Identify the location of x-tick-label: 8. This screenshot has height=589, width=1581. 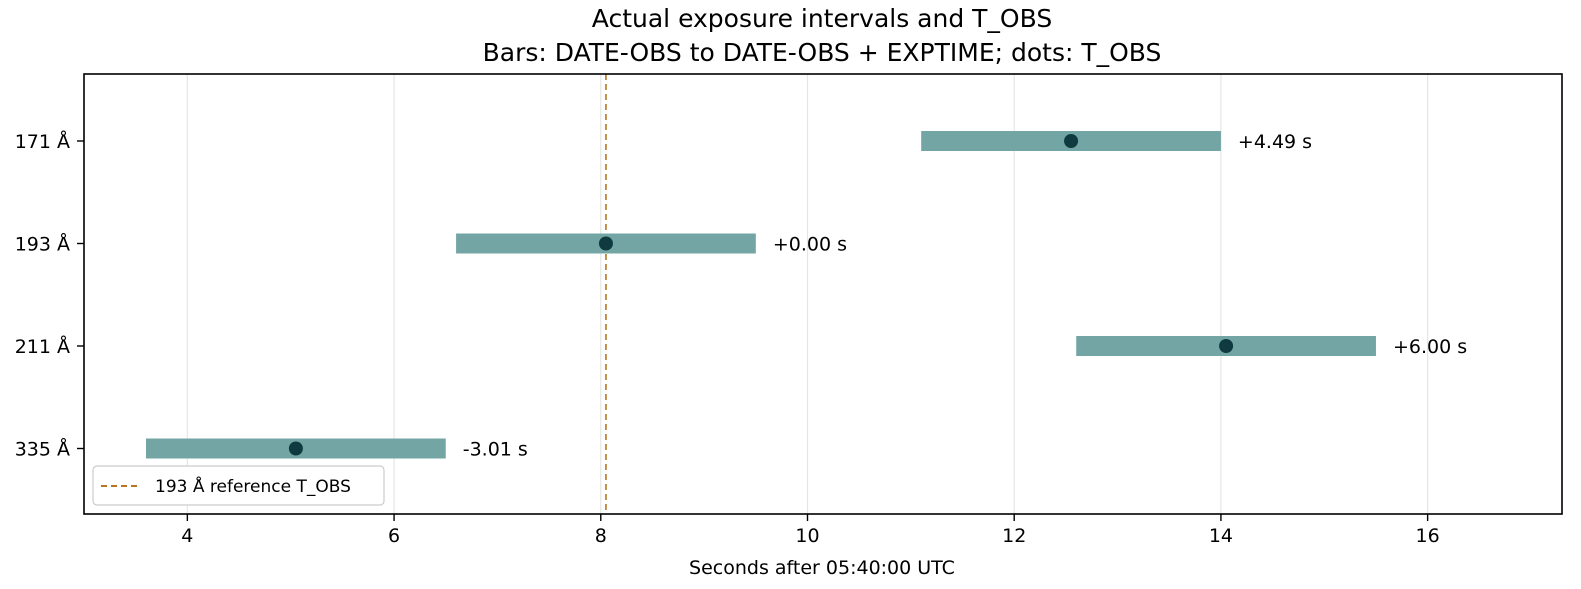
(601, 536).